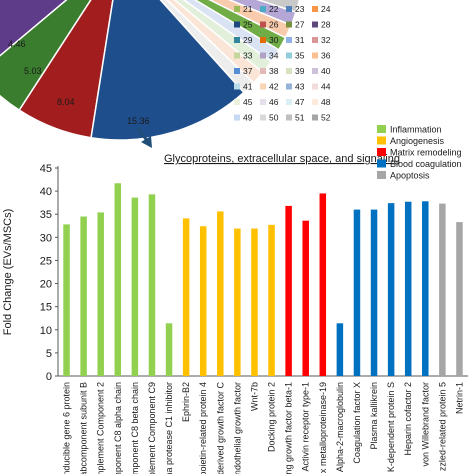  What do you see at coordinates (300, 56) in the screenshot?
I see `pie-legend-label: 35` at bounding box center [300, 56].